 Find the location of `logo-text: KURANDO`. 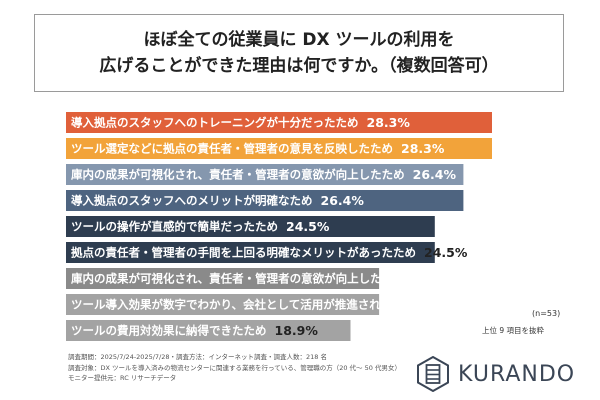

logo-text: KURANDO is located at coordinates (517, 374).